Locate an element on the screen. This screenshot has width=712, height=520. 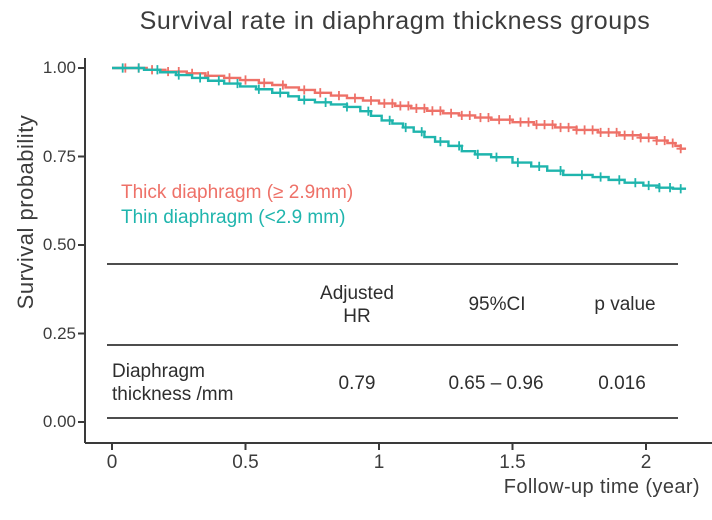
y-axis-title: Survival probability is located at coordinates (25, 212).